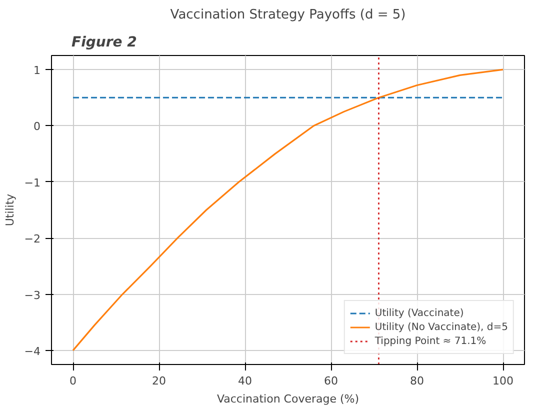  What do you see at coordinates (37, 127) in the screenshot?
I see `y-tick-label: 0` at bounding box center [37, 127].